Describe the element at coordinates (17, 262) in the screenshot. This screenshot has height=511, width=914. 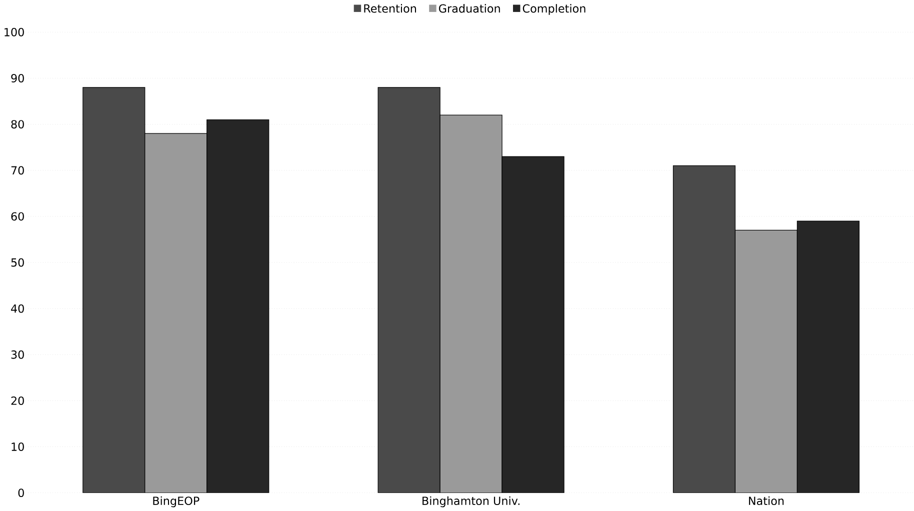
I see `y-tick-label: 50` at that location.